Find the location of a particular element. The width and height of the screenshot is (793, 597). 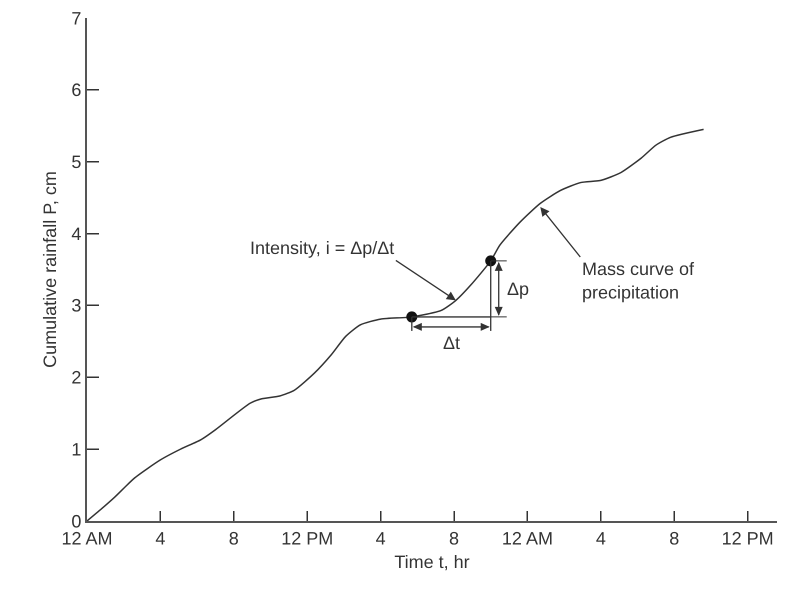

y-tick-label: 2 is located at coordinates (76, 378).